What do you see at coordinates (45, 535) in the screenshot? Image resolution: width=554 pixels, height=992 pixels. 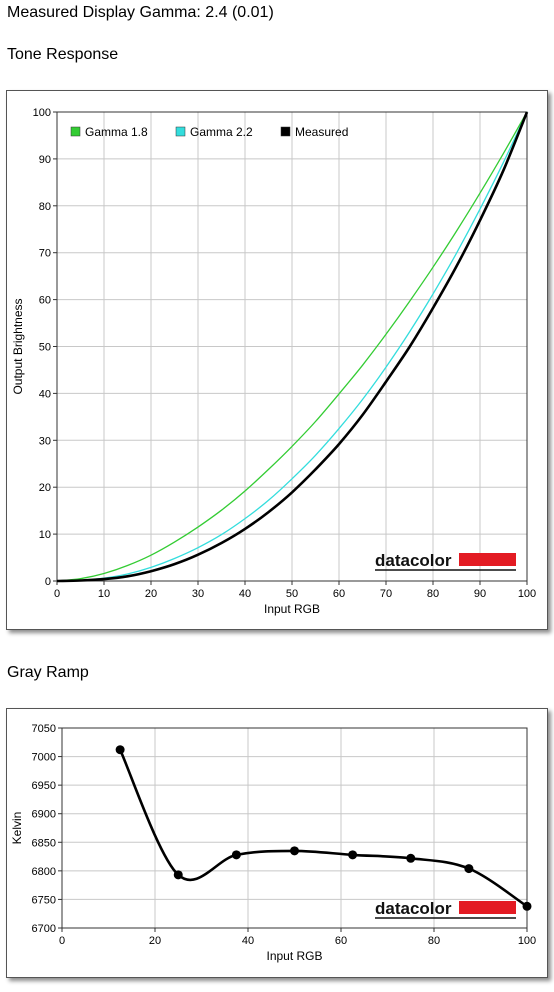 I see `y-tick-label: 10` at bounding box center [45, 535].